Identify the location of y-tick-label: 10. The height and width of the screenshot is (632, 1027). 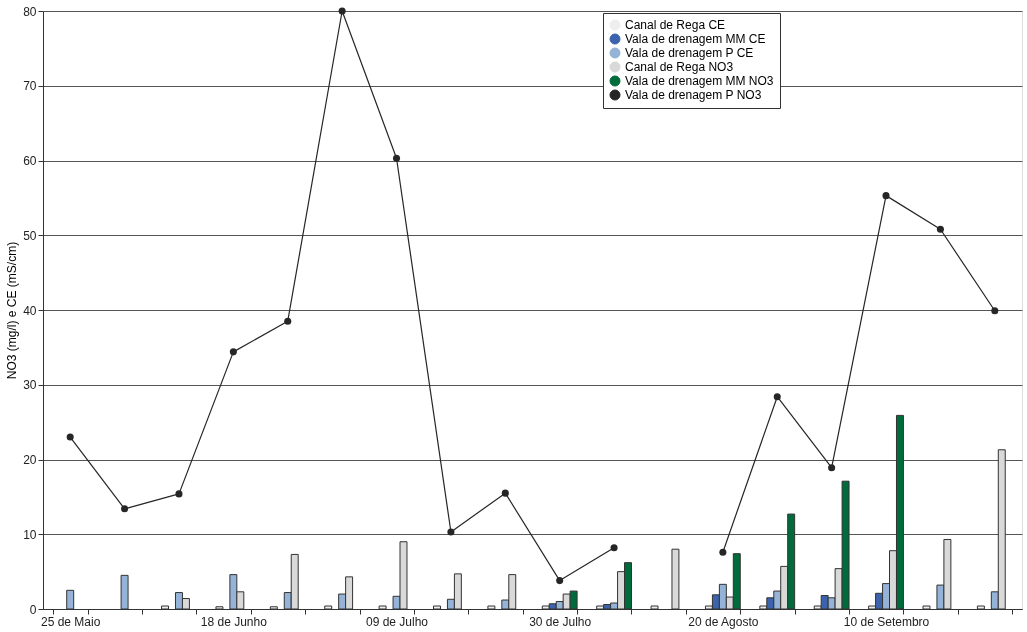
(30, 534).